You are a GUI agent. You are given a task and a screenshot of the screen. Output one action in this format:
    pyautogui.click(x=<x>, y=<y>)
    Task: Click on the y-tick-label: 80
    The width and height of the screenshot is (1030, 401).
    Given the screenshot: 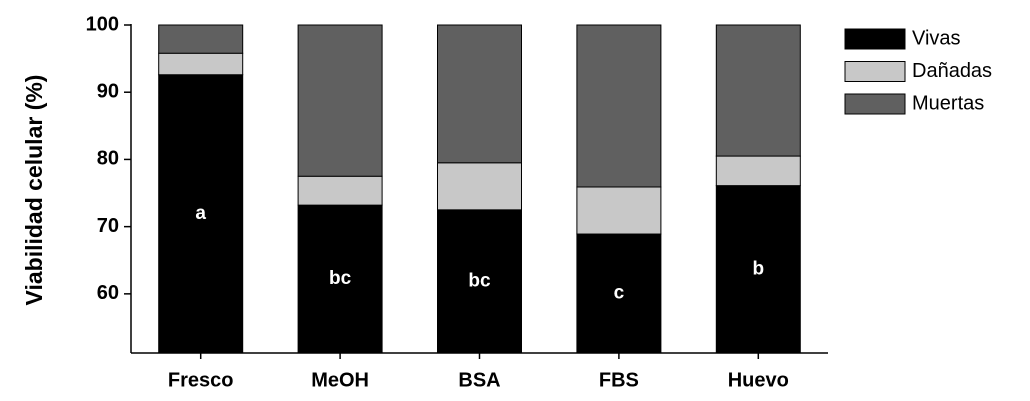 What is the action you would take?
    pyautogui.click(x=108, y=159)
    